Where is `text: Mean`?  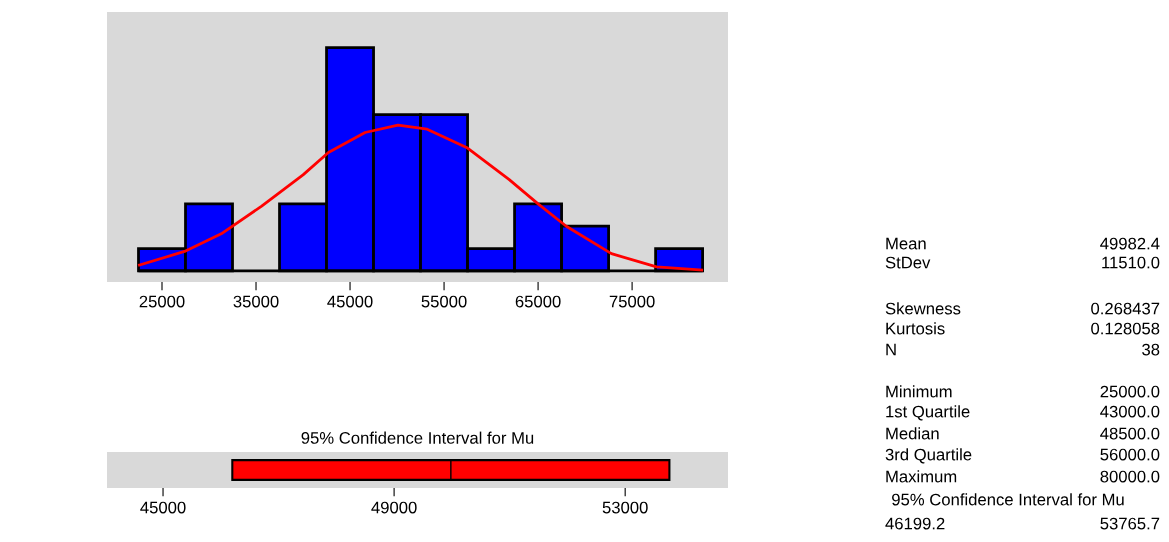
text: Mean is located at coordinates (906, 243).